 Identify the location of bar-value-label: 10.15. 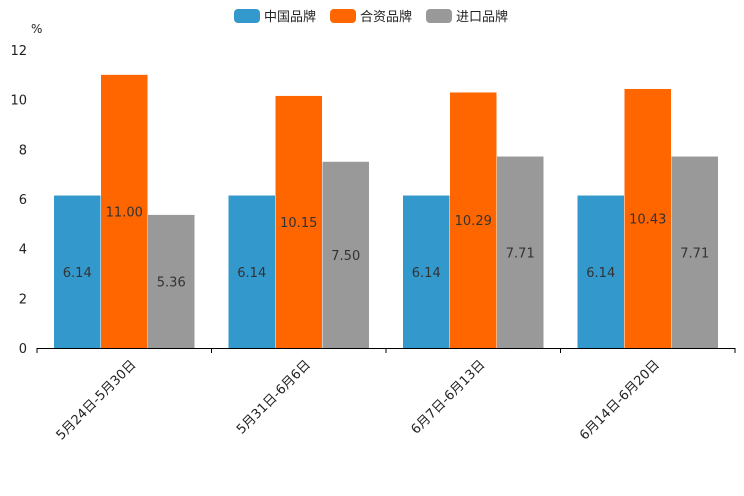
(298, 223).